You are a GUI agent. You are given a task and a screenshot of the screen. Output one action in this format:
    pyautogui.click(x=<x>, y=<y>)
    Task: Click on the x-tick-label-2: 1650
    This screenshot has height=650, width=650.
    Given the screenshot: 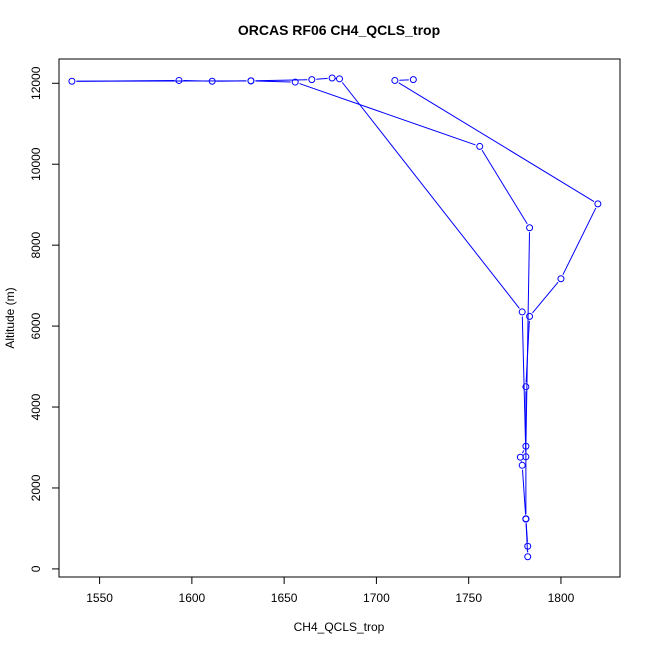 What is the action you would take?
    pyautogui.click(x=284, y=598)
    